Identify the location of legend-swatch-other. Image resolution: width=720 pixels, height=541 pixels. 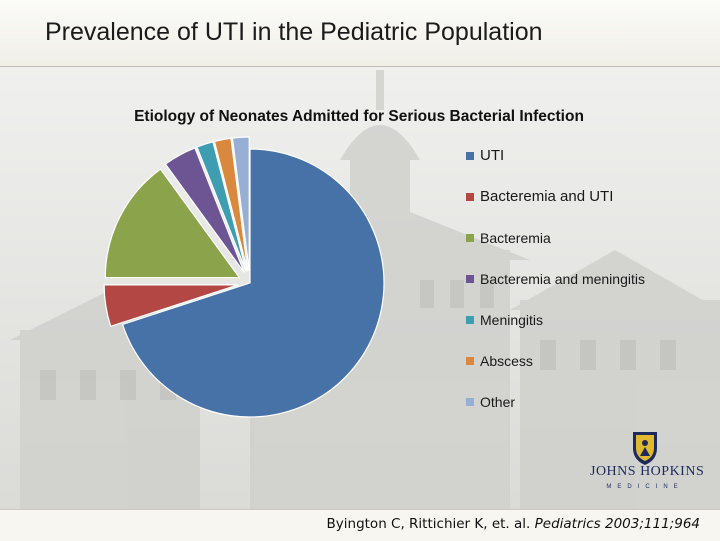
(470, 402).